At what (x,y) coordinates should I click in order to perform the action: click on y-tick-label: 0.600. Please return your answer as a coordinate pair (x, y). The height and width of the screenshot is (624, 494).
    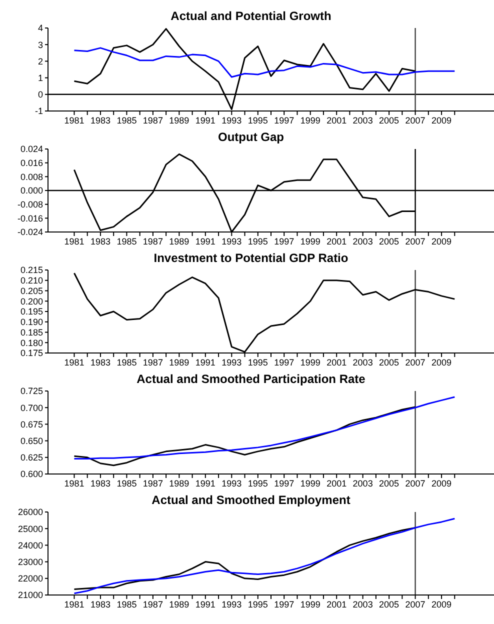
    Looking at the image, I should click on (31, 474).